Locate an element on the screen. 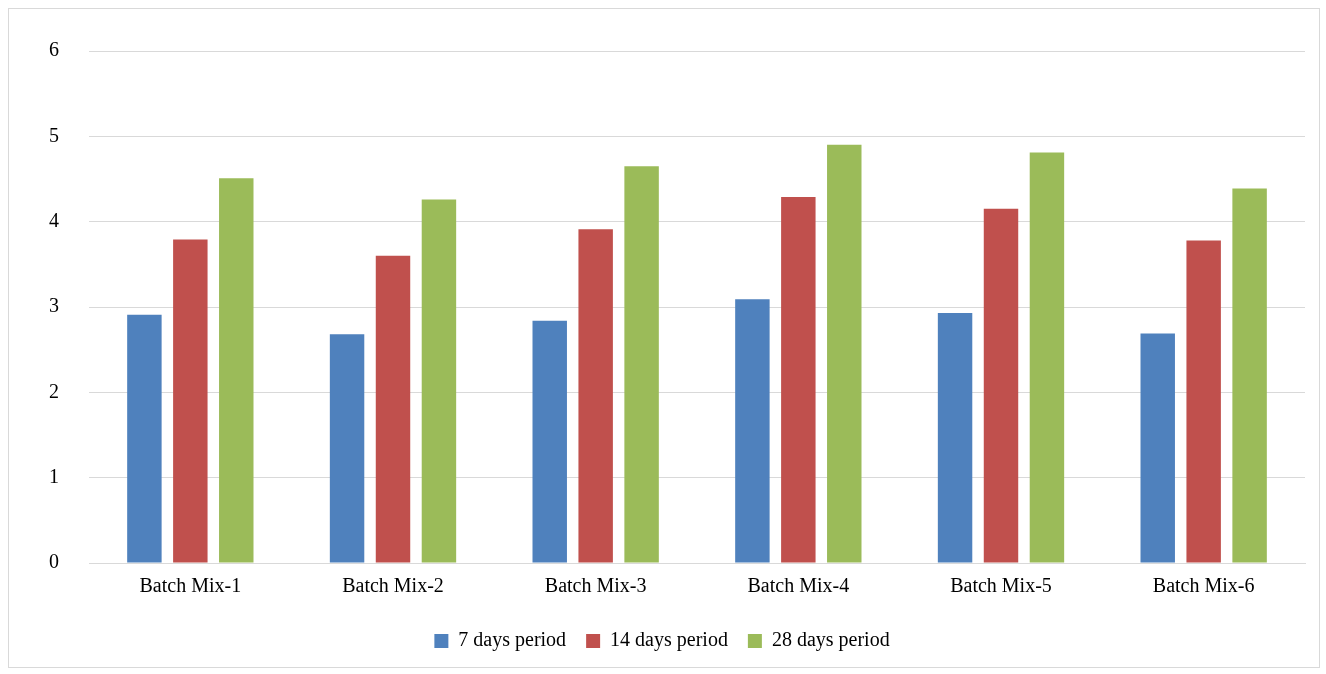 The height and width of the screenshot is (674, 1326). y-tick-label: 0 is located at coordinates (54, 561).